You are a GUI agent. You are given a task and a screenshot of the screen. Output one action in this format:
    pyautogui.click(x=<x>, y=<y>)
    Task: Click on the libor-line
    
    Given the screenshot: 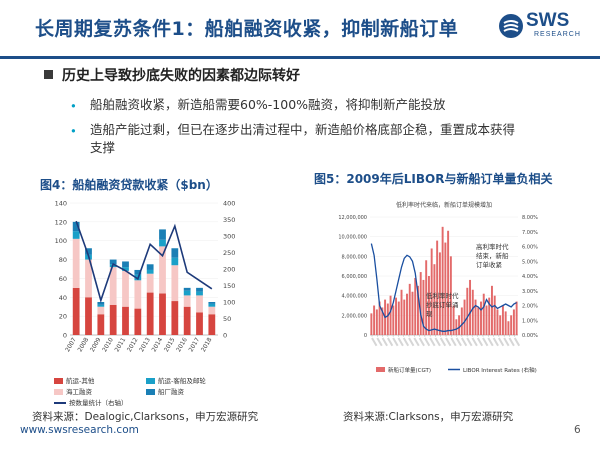 What is the action you would take?
    pyautogui.click(x=443, y=287)
    